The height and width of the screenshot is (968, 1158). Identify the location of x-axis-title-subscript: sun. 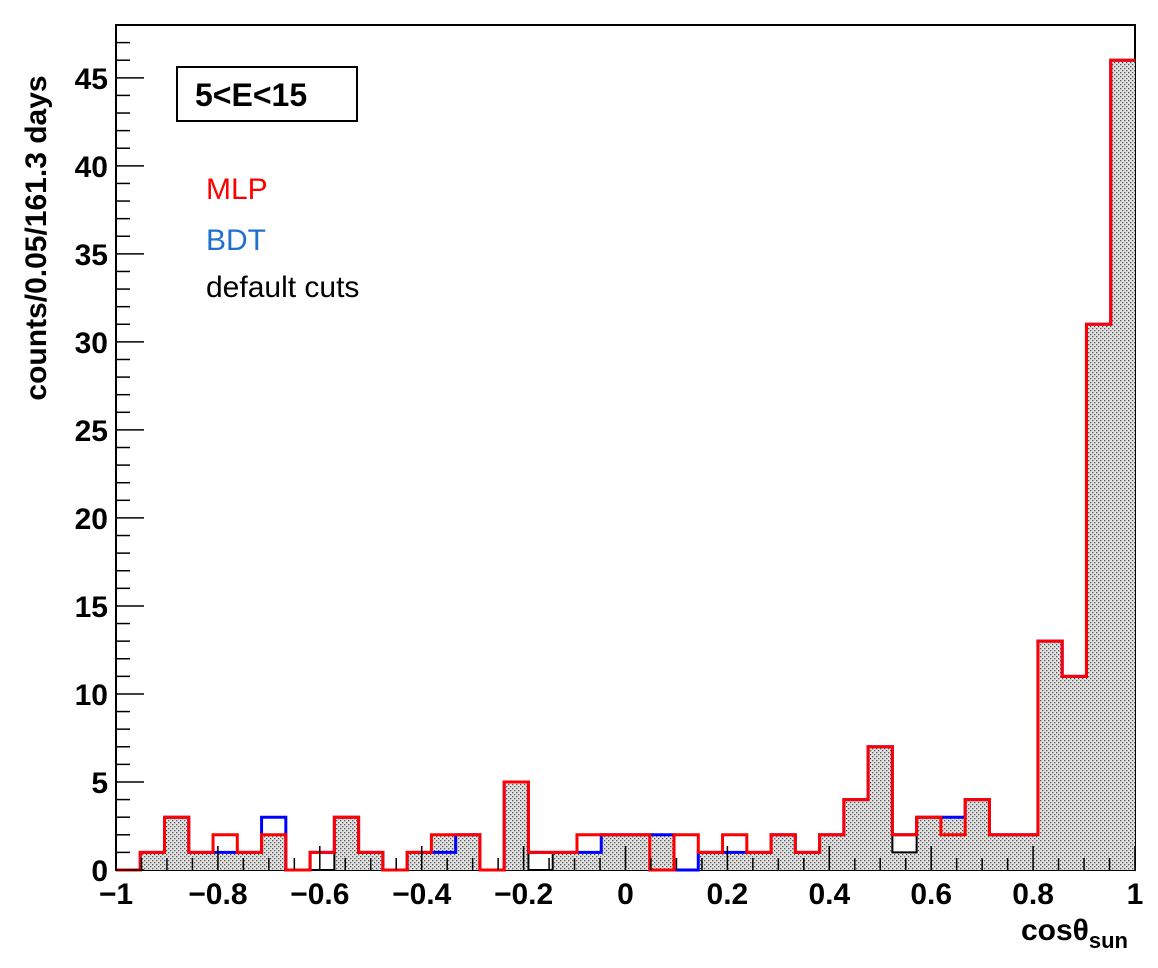
(1108, 940).